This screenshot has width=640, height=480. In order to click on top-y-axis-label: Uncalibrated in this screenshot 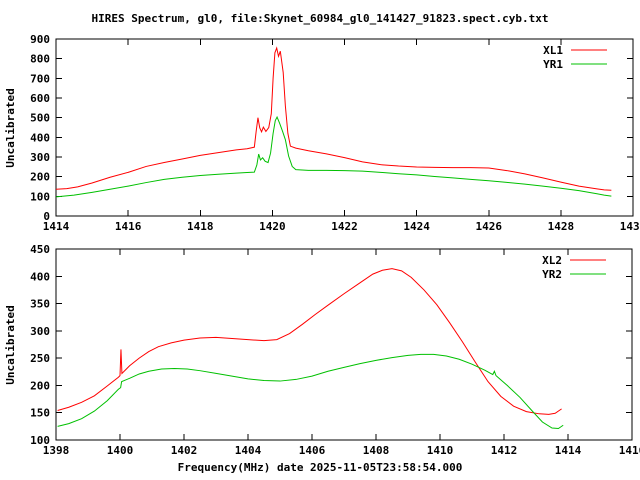, I will do `click(10, 127)`.